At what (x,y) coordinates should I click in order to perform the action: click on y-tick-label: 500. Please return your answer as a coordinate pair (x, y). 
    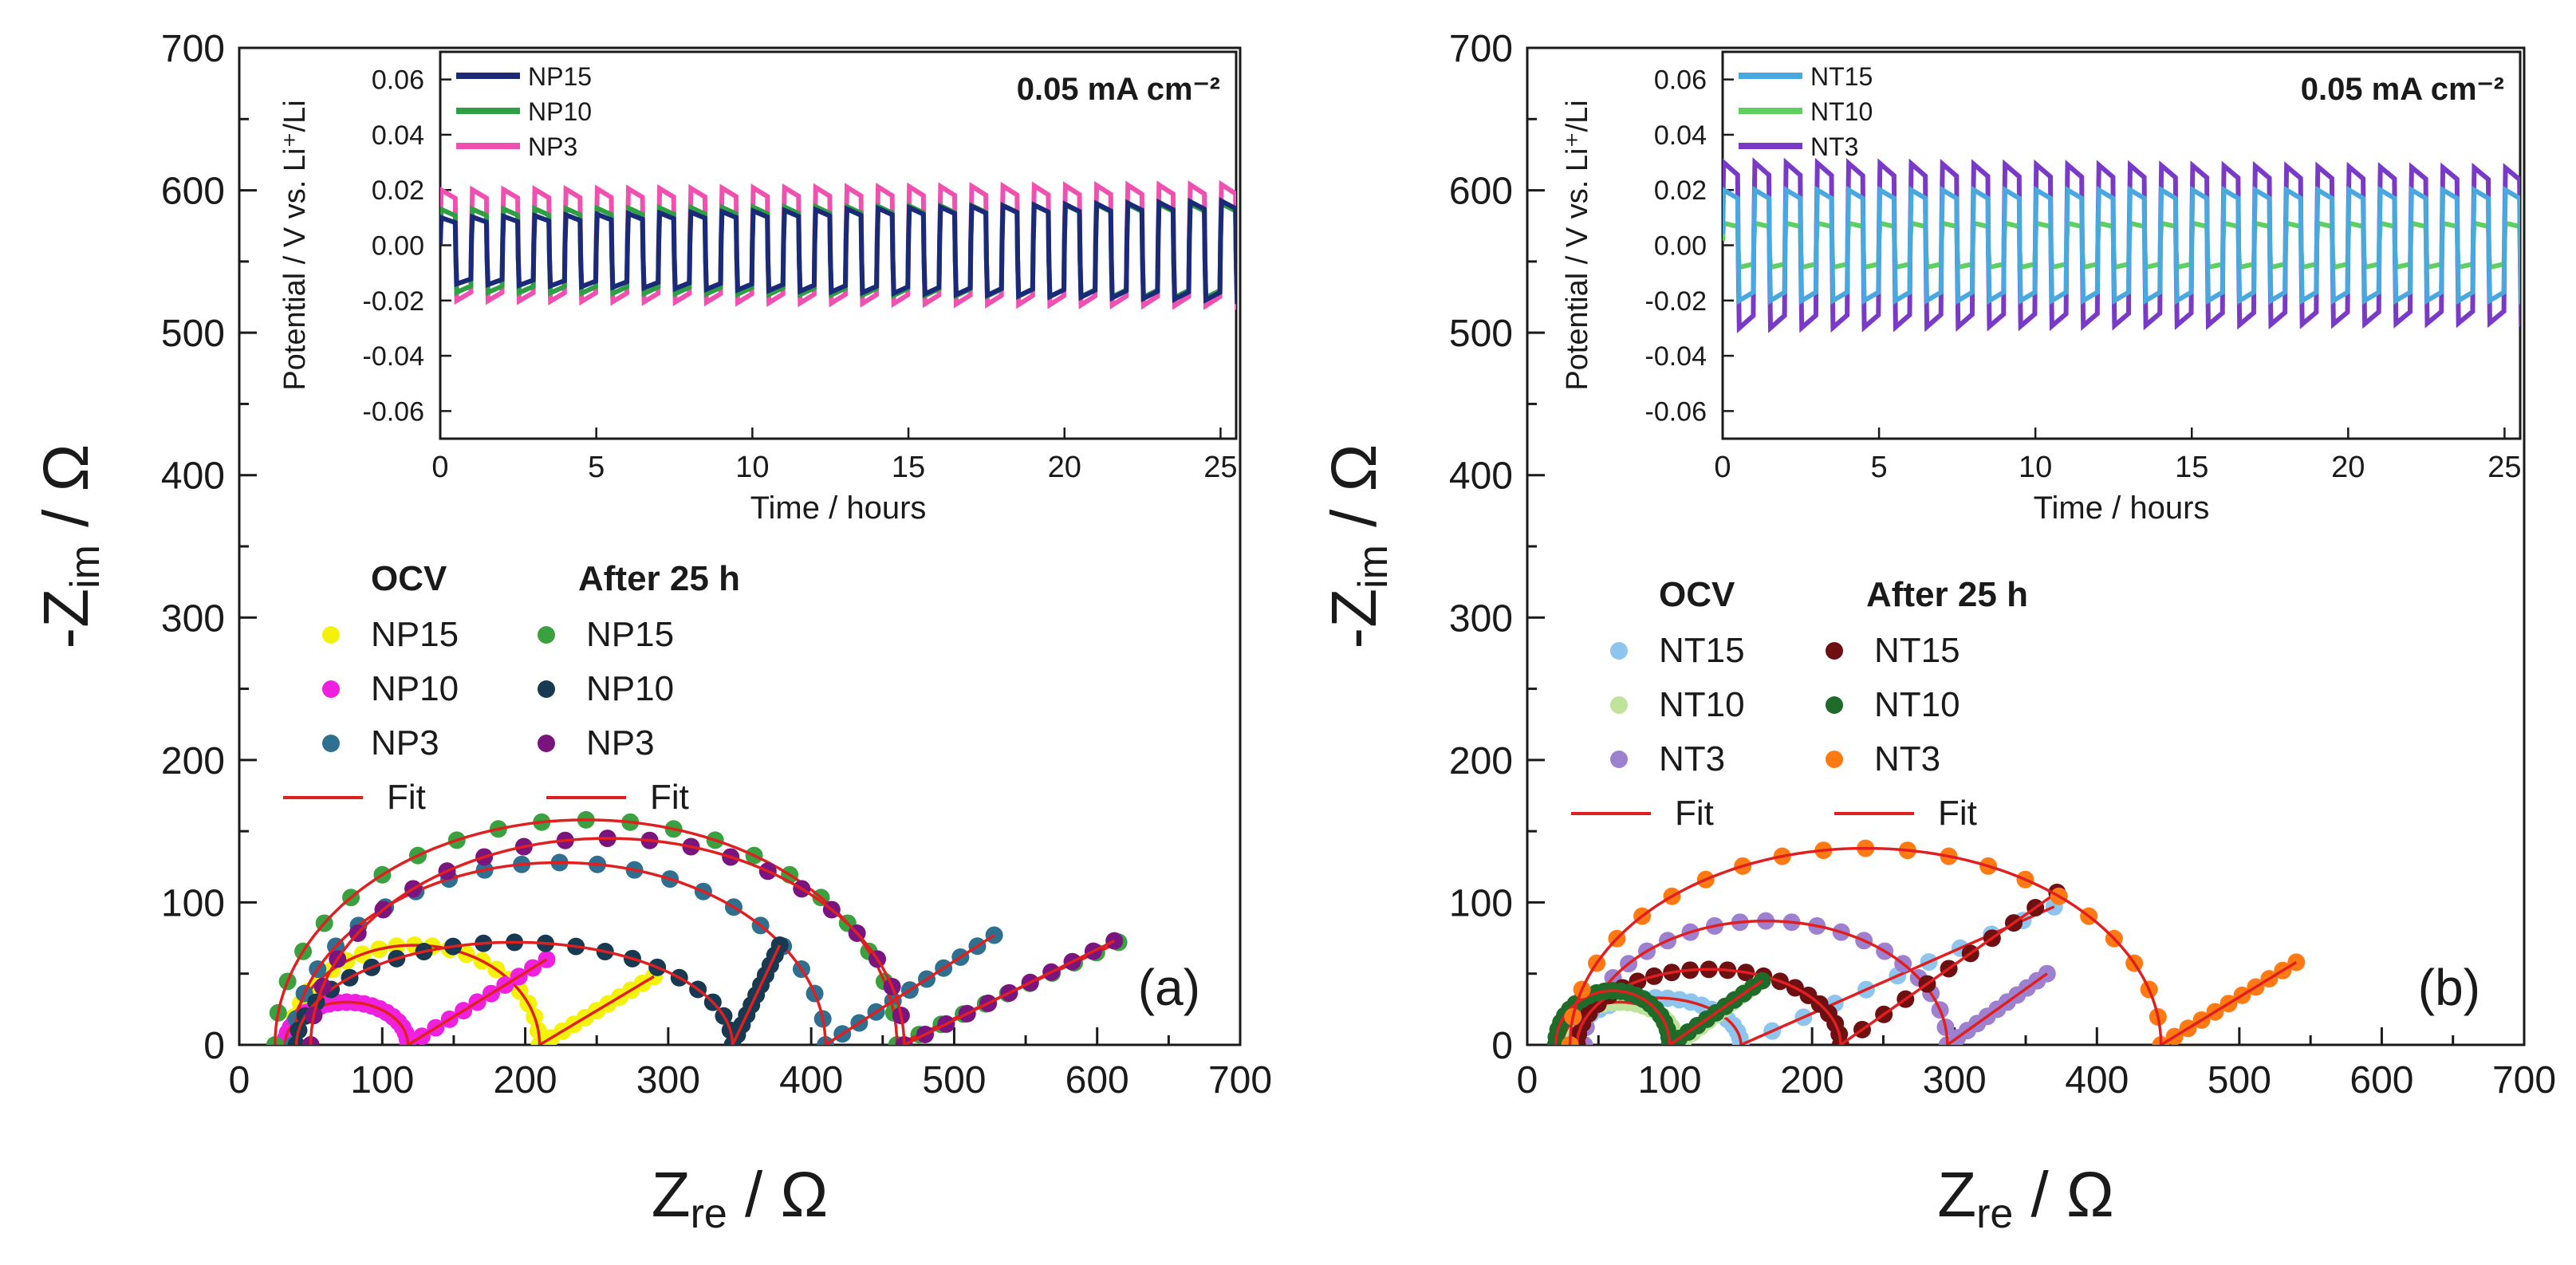
    Looking at the image, I should click on (1481, 334).